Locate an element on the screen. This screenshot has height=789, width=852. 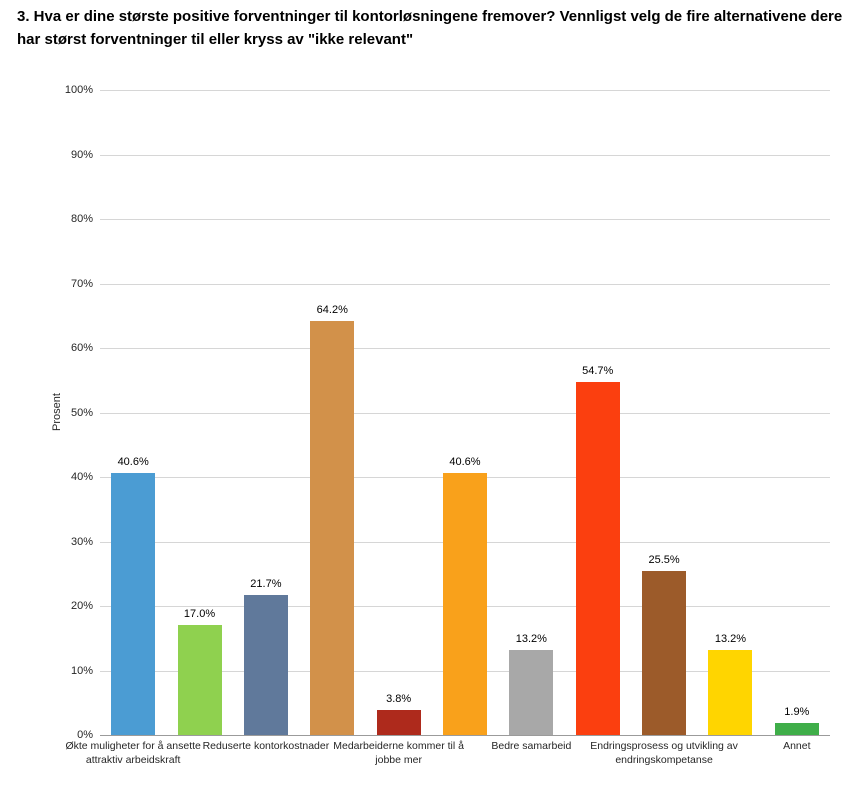
y-axis-tick-label: 30% is located at coordinates (81, 541).